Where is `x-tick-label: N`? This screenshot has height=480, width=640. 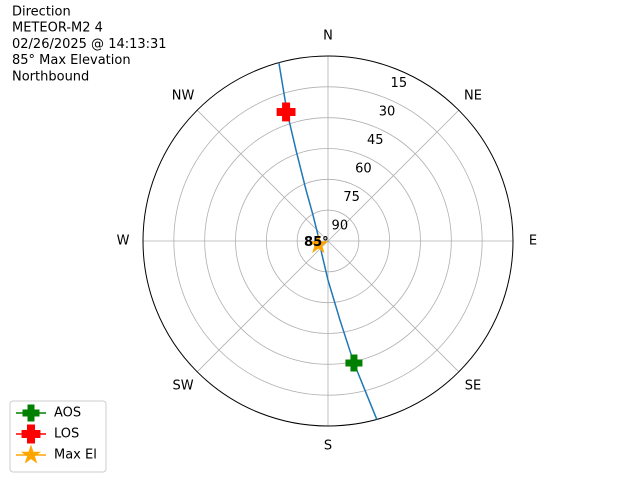 x-tick-label: N is located at coordinates (328, 36).